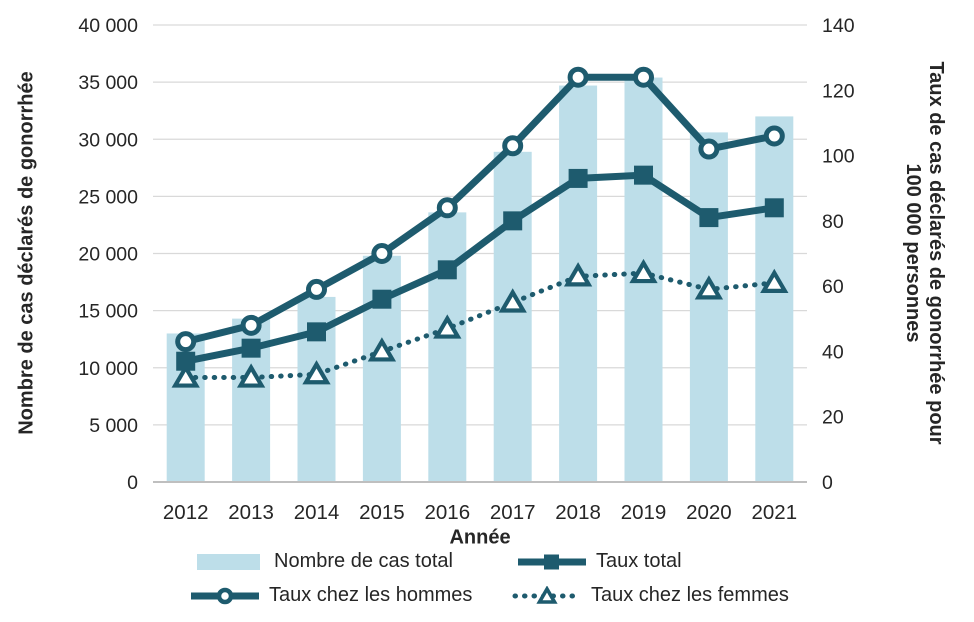  I want to click on left-axis-title: Nombre de cas déclarés de gonorrhée, so click(26, 253).